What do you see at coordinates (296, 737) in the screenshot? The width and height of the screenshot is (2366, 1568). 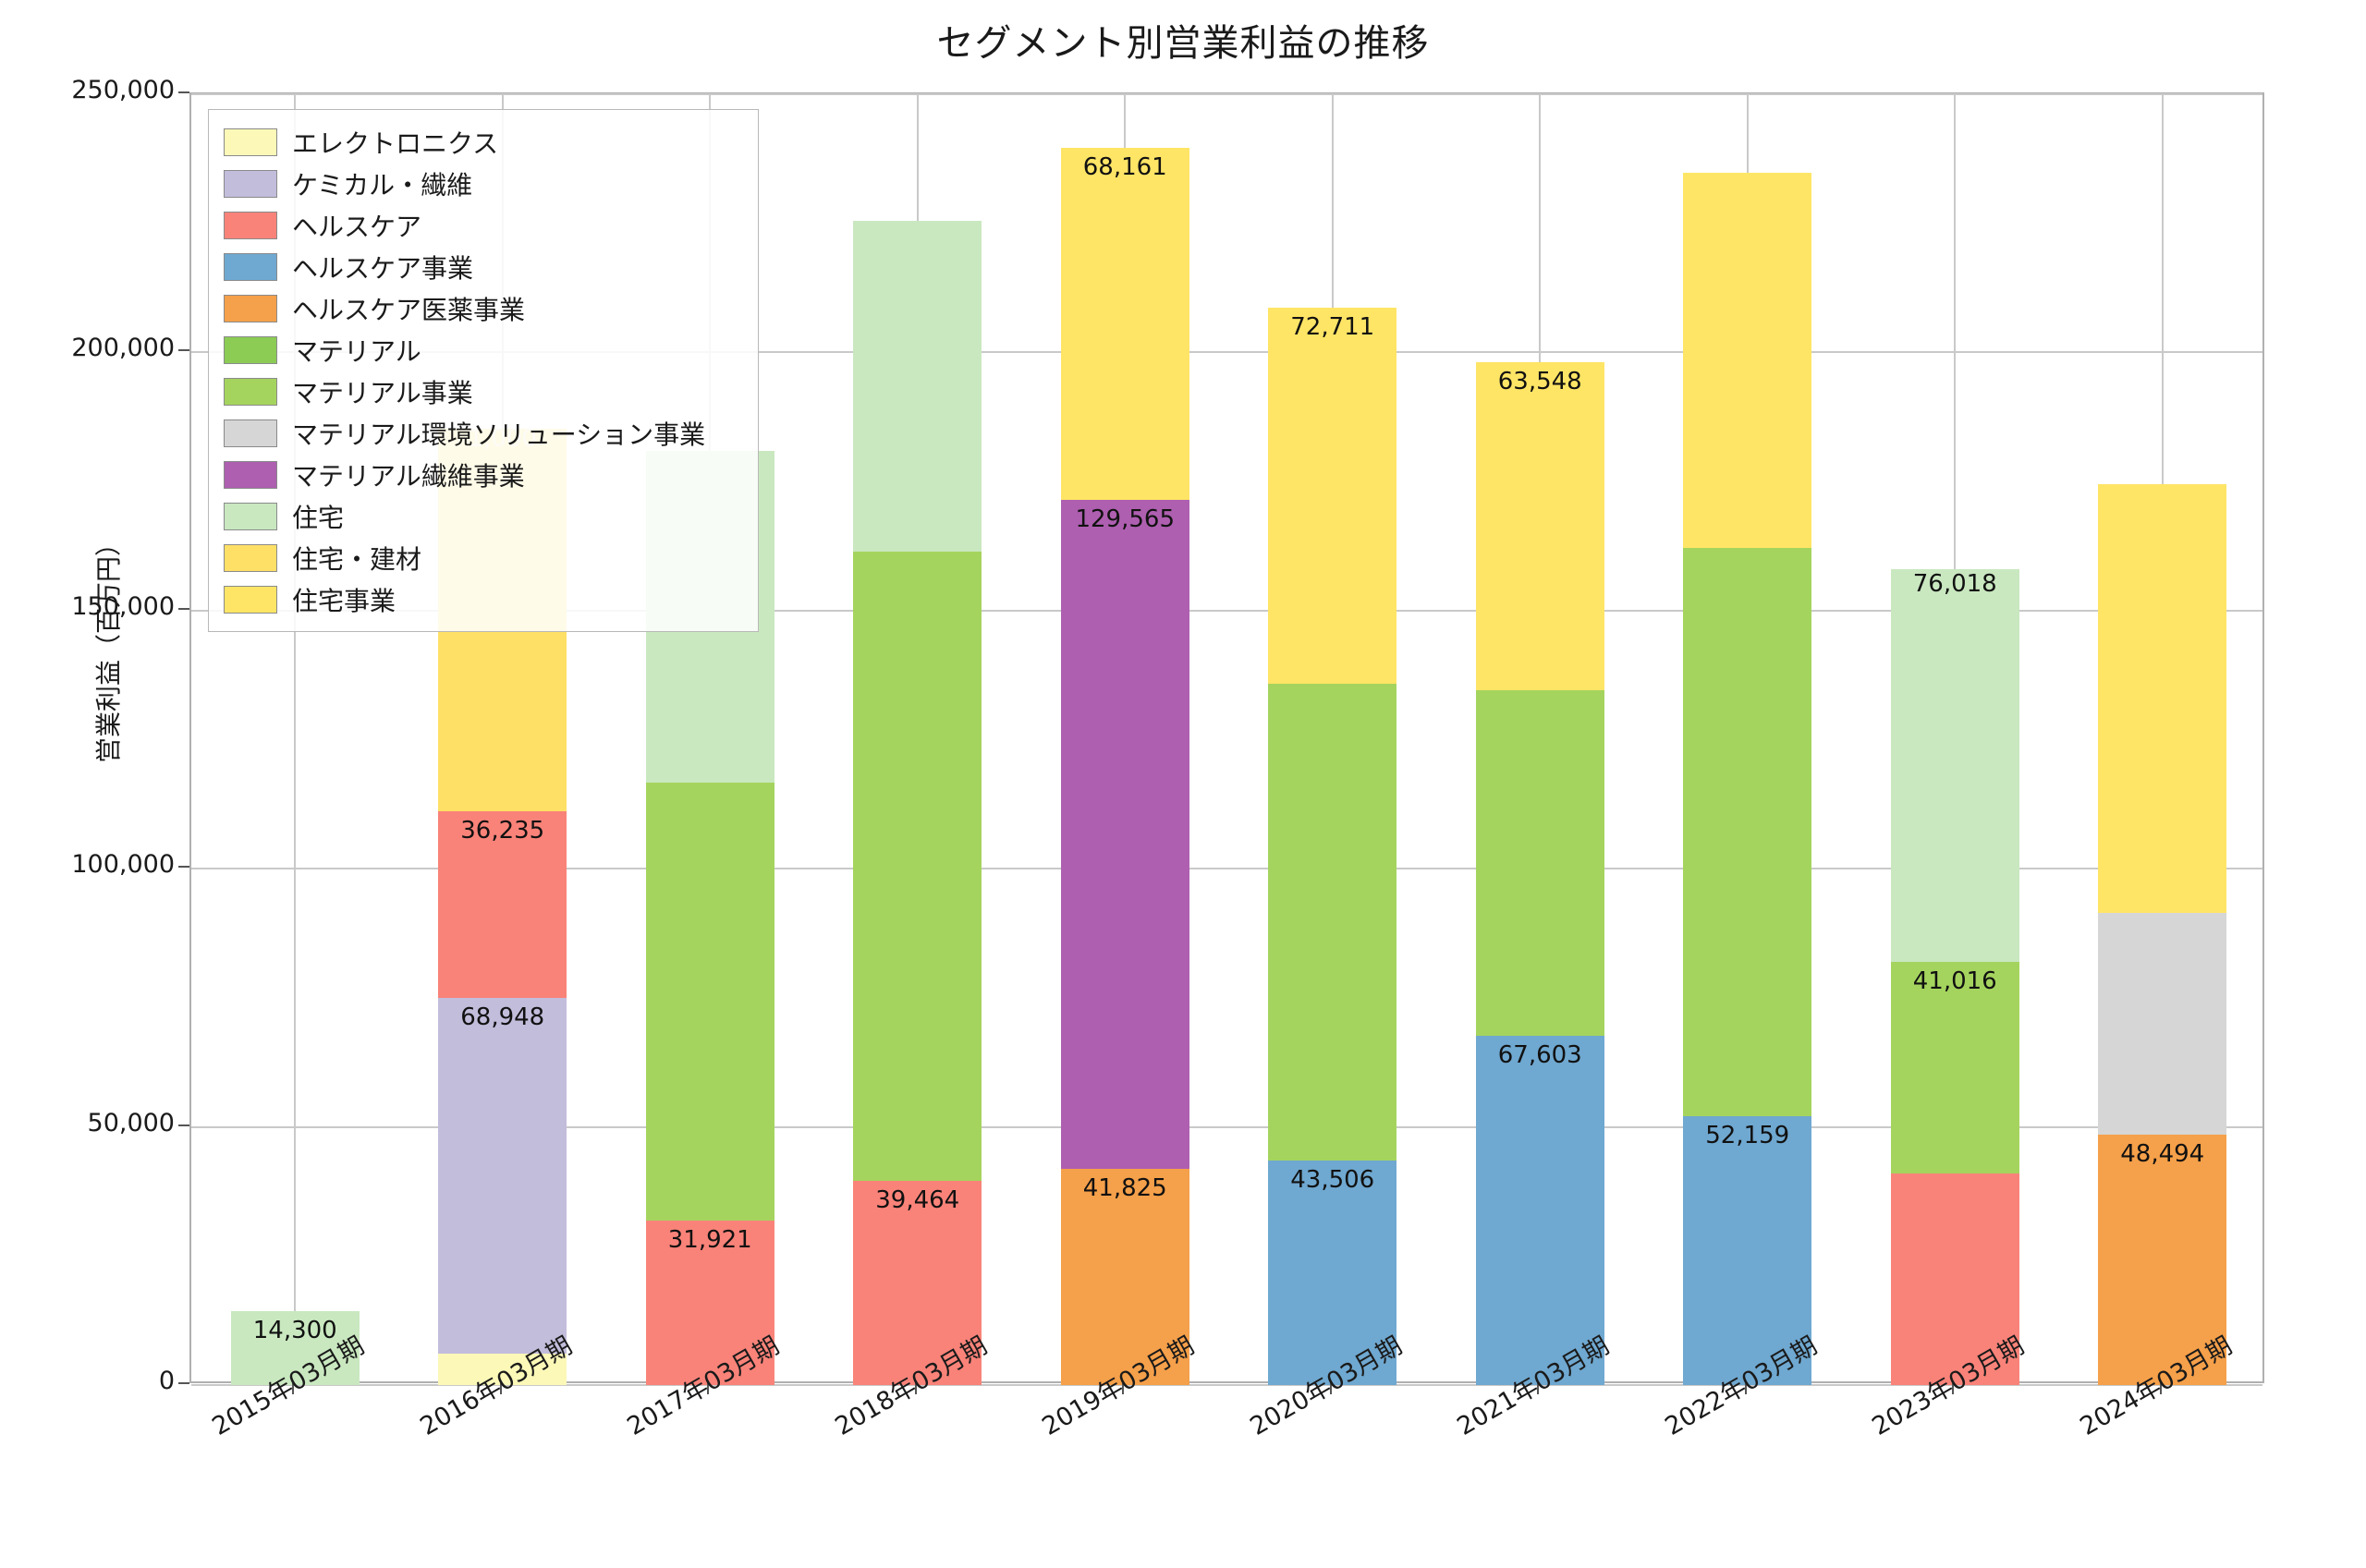 I see `gridline-vertical` at bounding box center [296, 737].